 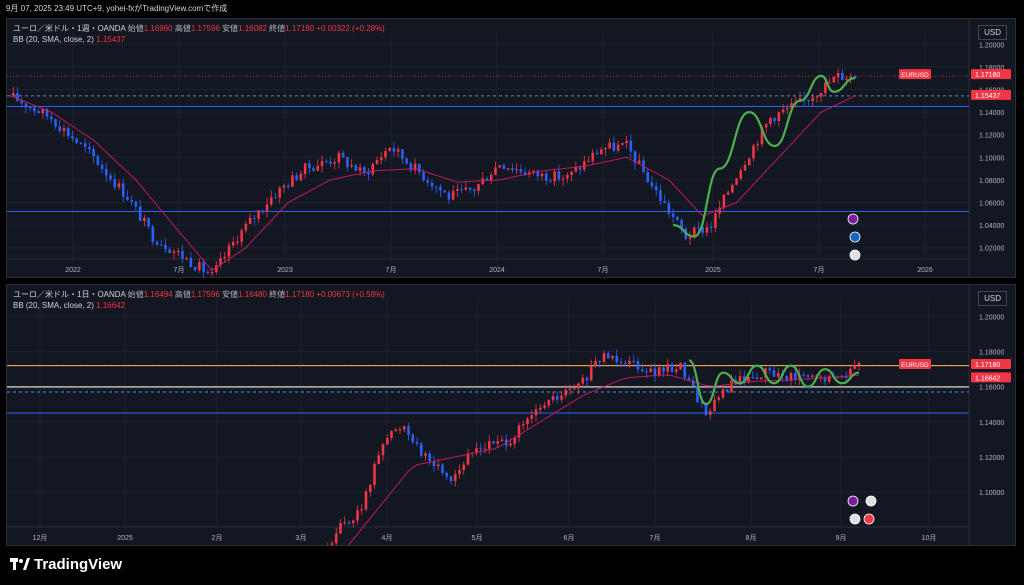 What do you see at coordinates (991, 423) in the screenshot?
I see `y-tick-label: 1.14000` at bounding box center [991, 423].